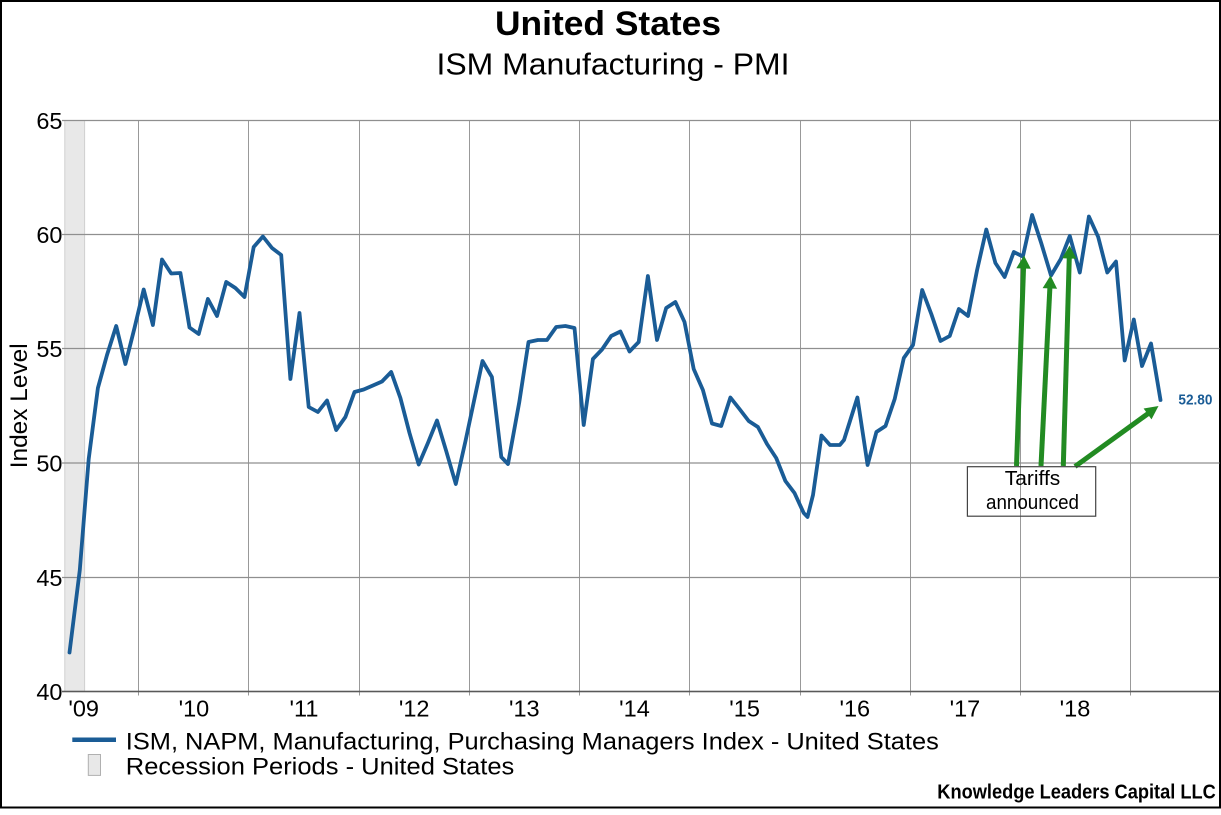 This screenshot has height=815, width=1221. What do you see at coordinates (854, 709) in the screenshot?
I see `svg-text: '16` at bounding box center [854, 709].